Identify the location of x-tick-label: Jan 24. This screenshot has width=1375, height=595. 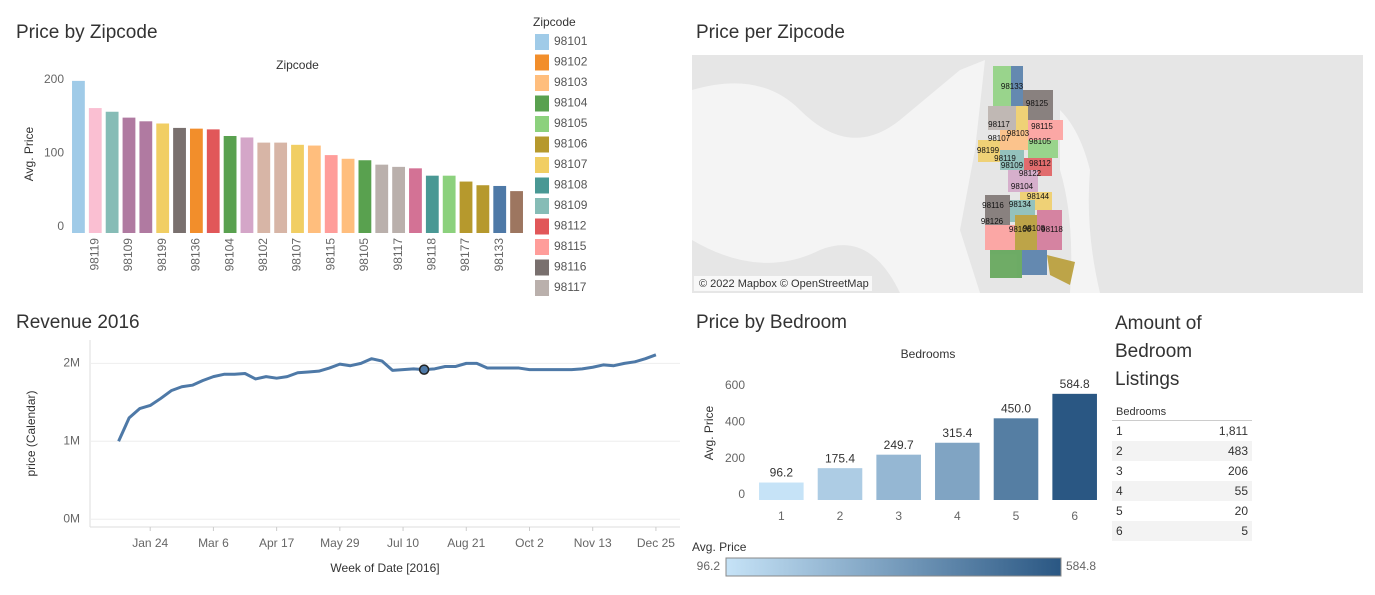
(150, 543).